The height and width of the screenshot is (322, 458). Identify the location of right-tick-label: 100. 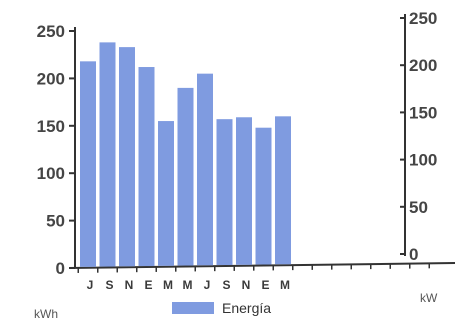
(423, 160).